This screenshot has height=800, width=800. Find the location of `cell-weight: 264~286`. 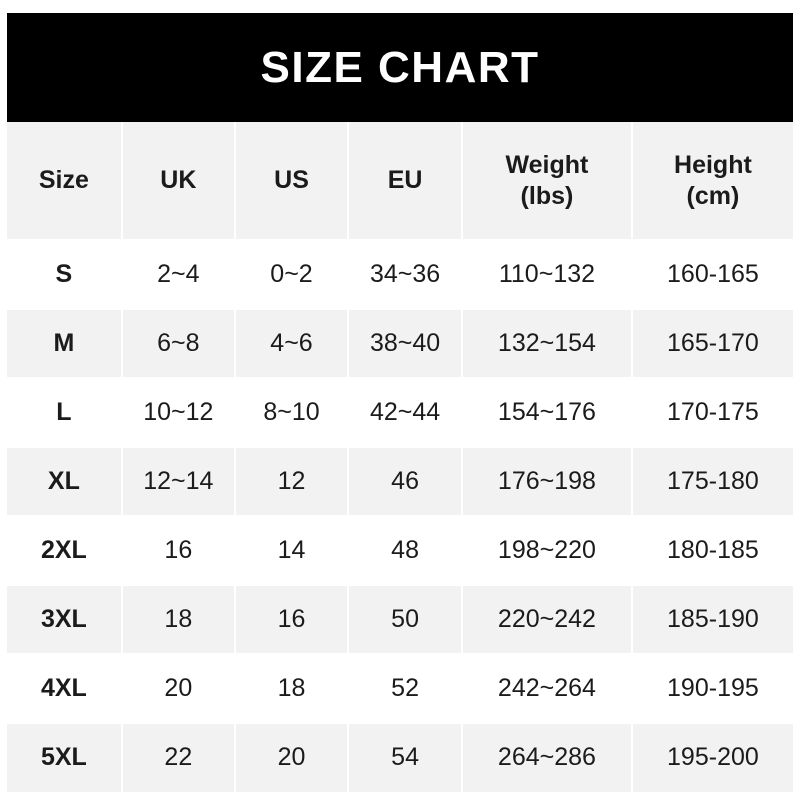

cell-weight: 264~286 is located at coordinates (547, 757).